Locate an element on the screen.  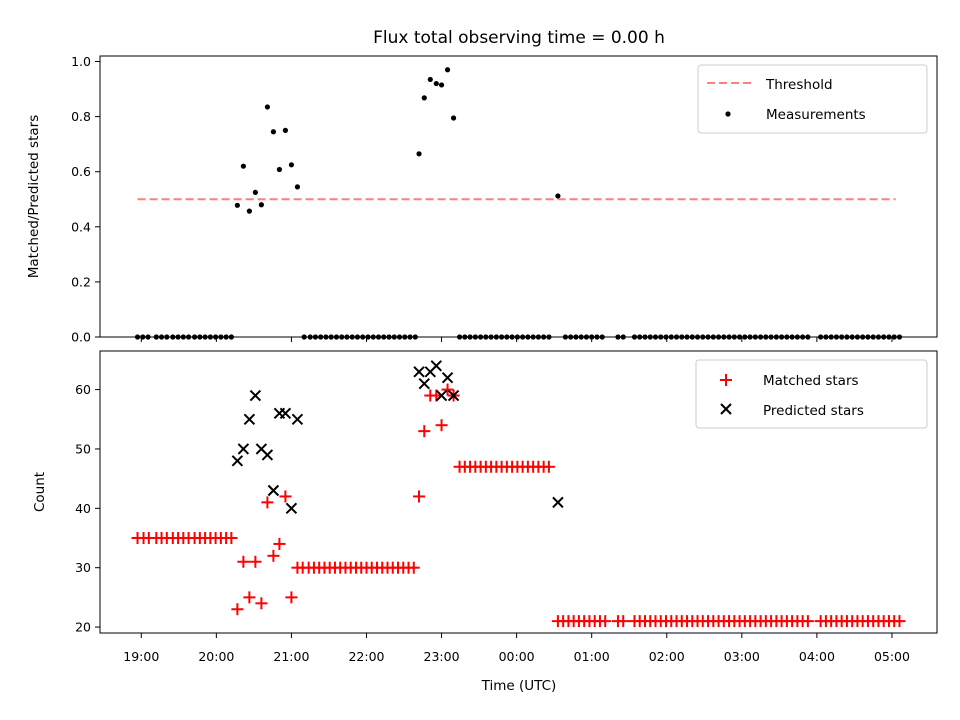
y-tick-label: 60 is located at coordinates (83, 389).